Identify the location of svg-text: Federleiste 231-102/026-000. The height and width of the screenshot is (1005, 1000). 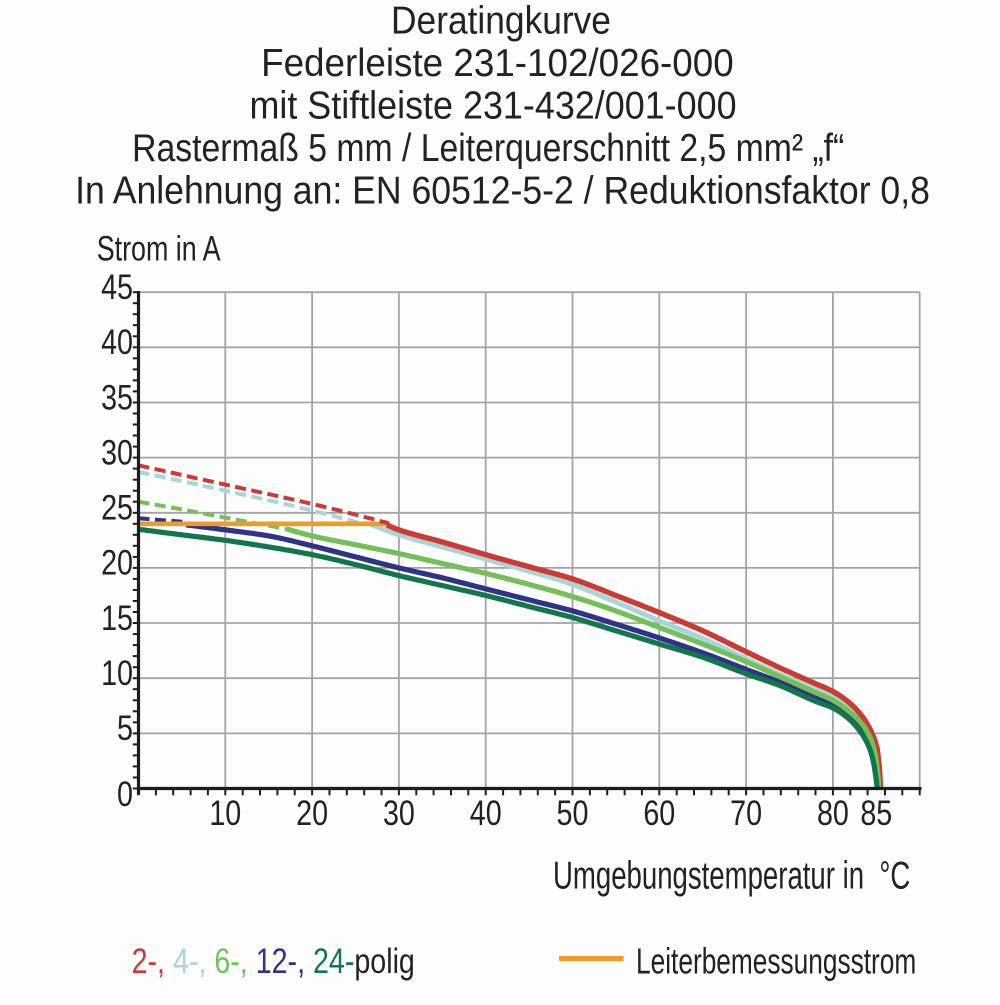
(497, 63).